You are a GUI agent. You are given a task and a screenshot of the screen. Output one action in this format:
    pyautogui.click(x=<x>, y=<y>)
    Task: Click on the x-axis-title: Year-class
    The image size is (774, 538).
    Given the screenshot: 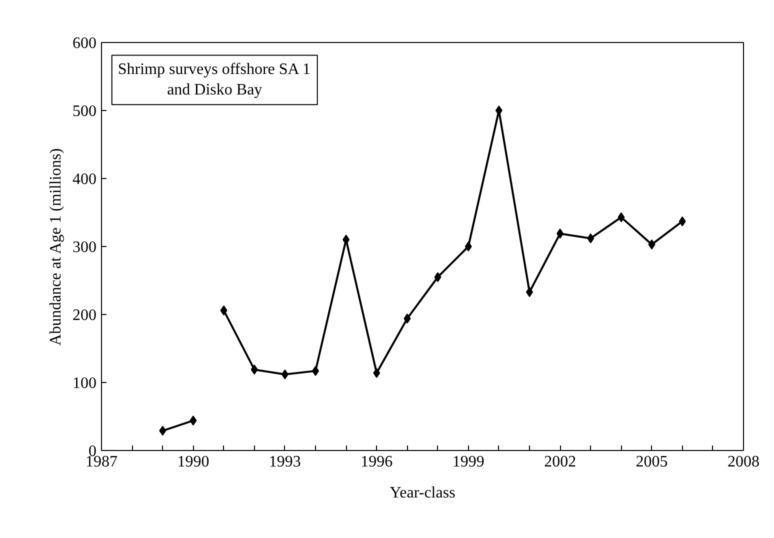 What is the action you would take?
    pyautogui.click(x=423, y=493)
    